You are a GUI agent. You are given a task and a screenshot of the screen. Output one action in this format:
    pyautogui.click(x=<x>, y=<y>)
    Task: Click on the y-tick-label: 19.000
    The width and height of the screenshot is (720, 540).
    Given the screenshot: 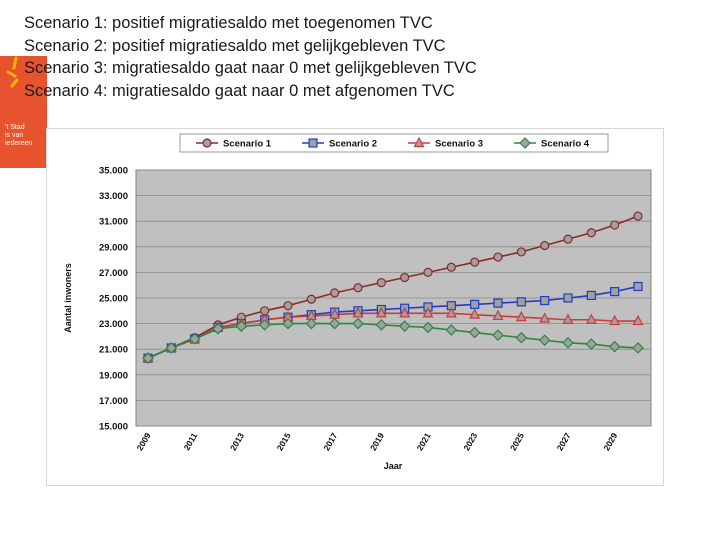 What is the action you would take?
    pyautogui.click(x=113, y=375)
    